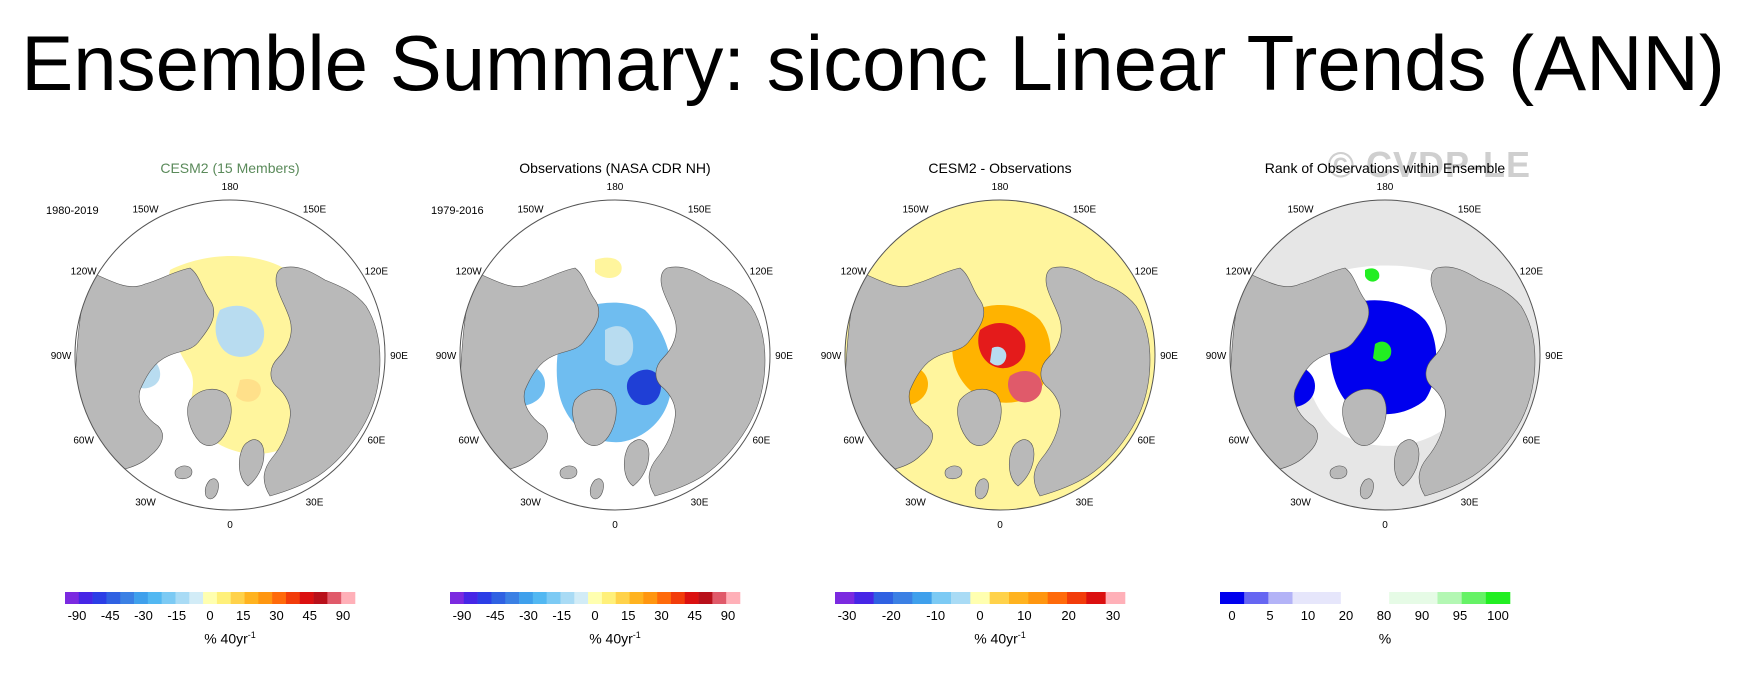 This screenshot has height=674, width=1746. I want to click on longitude-label: 150E, so click(1085, 210).